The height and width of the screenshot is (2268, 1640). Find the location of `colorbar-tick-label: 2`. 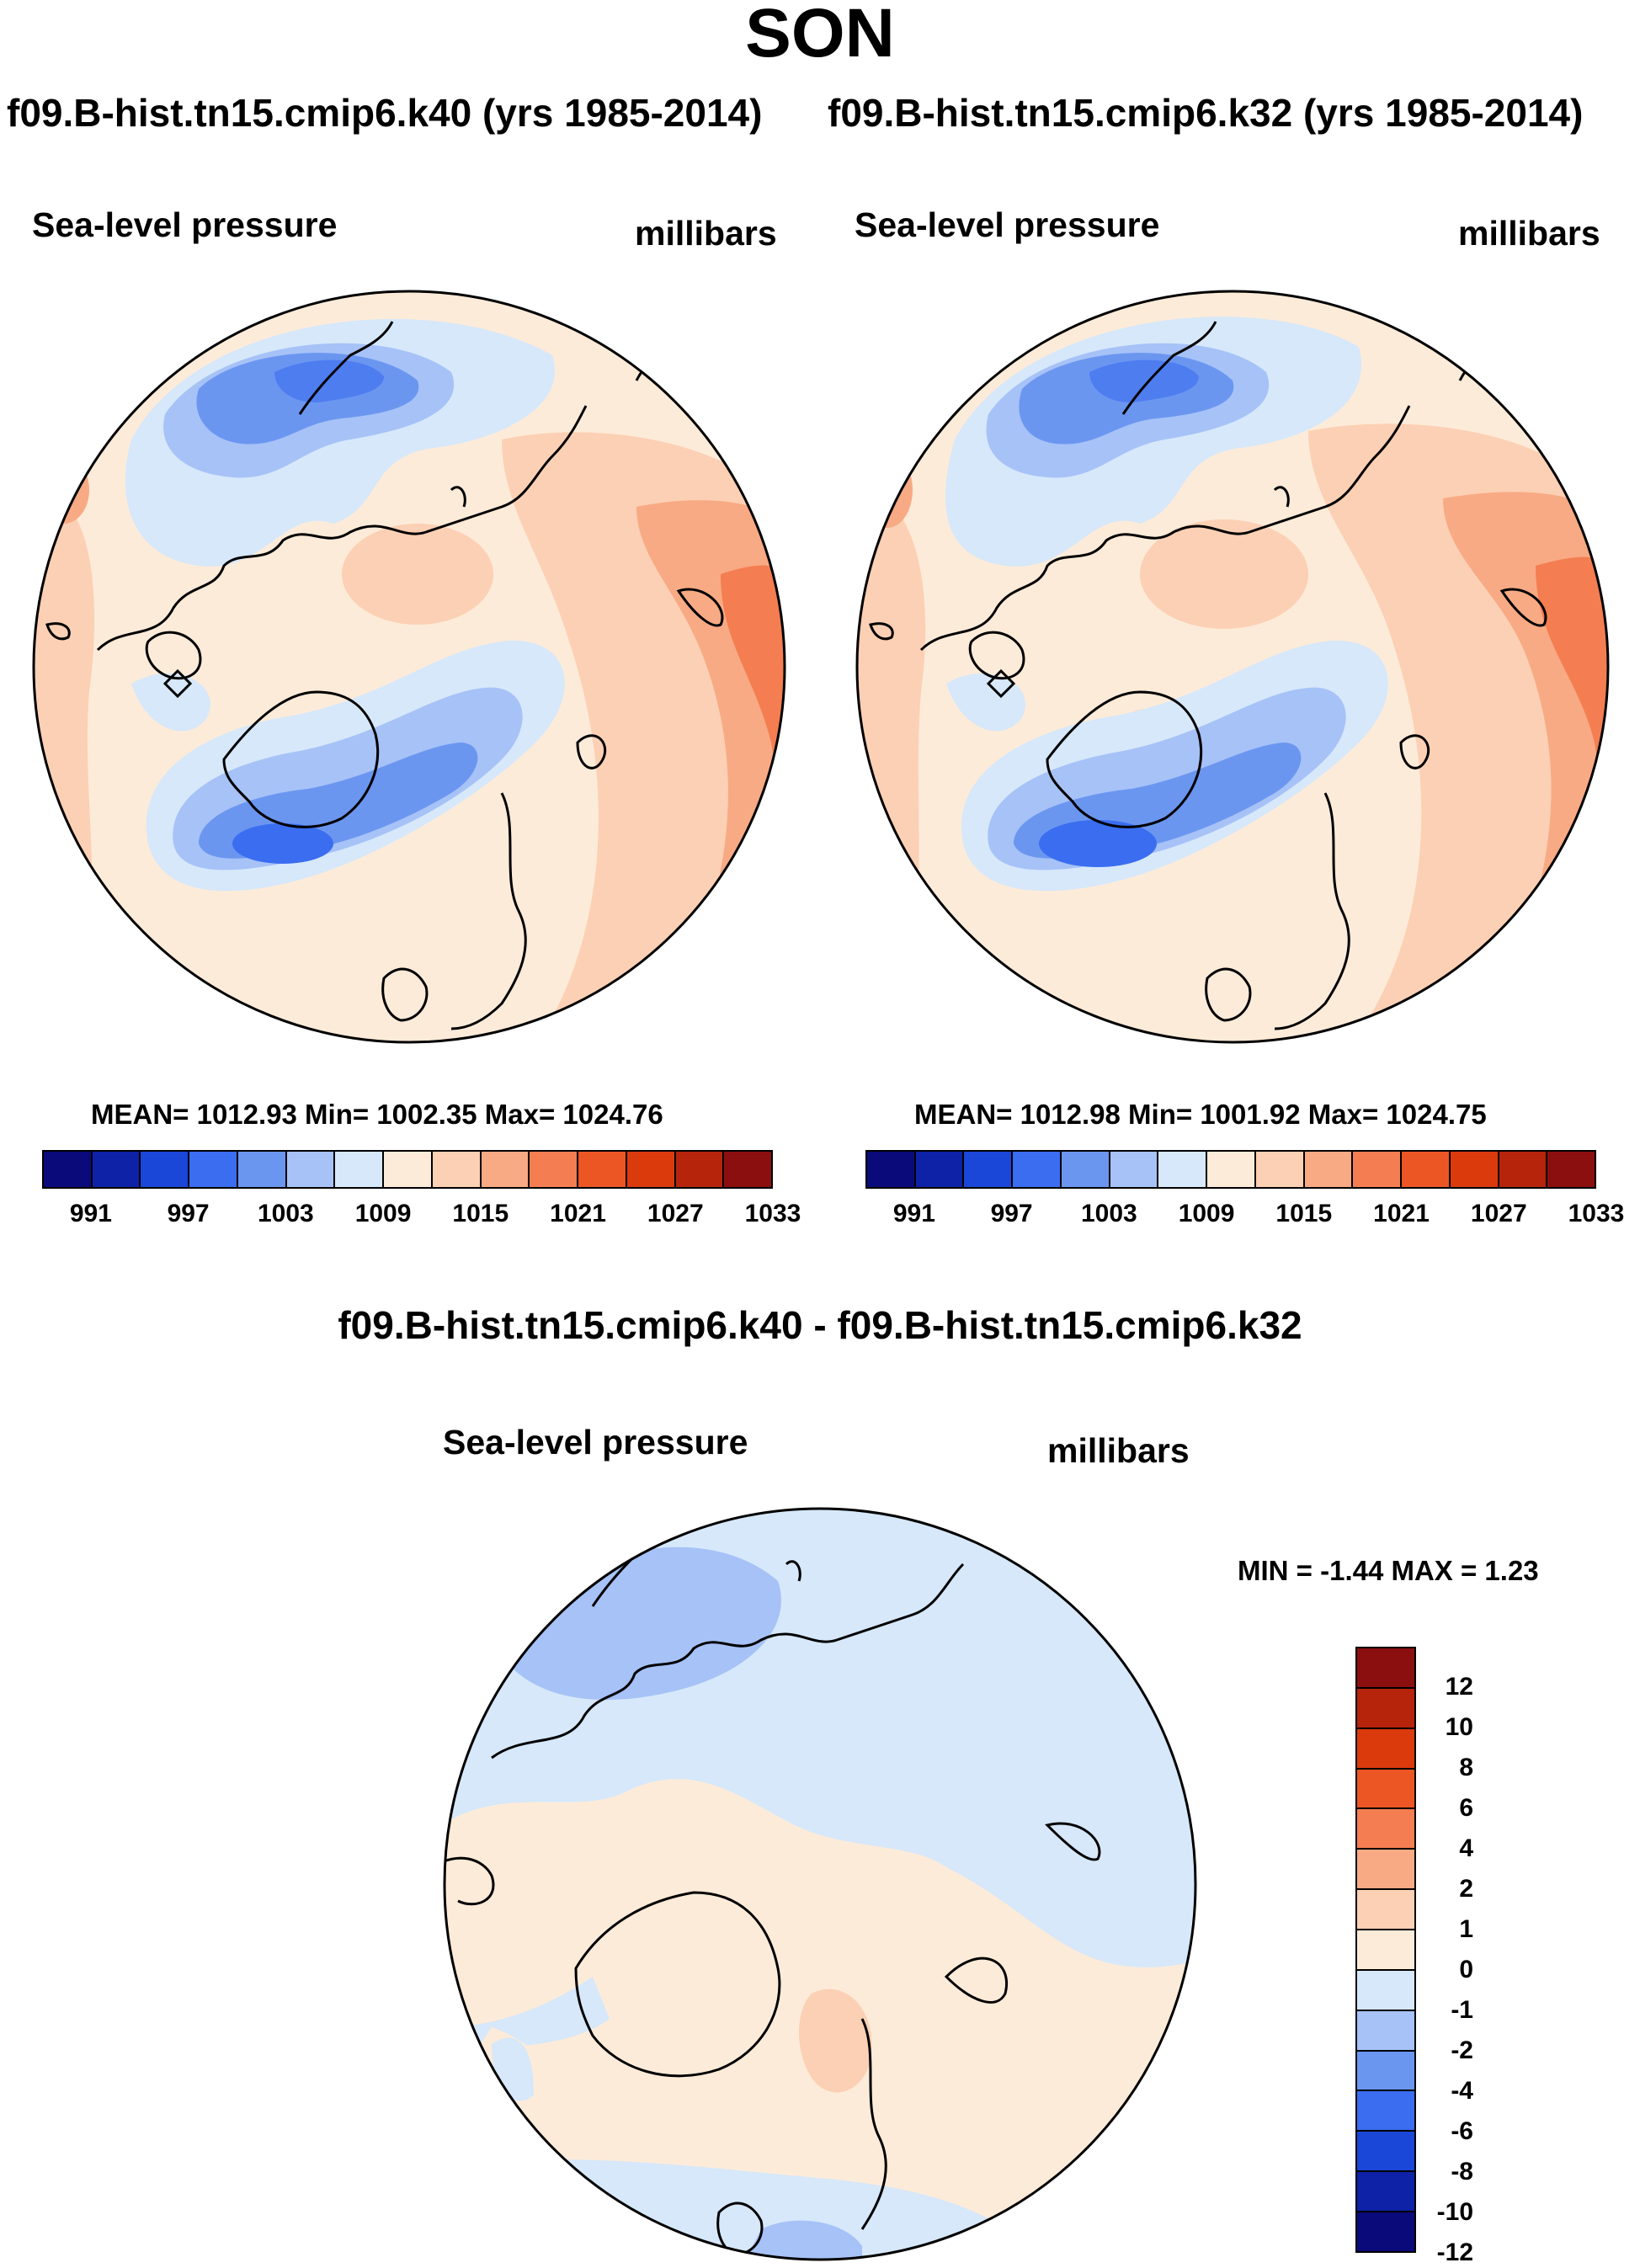

colorbar-tick-label: 2 is located at coordinates (1466, 1889).